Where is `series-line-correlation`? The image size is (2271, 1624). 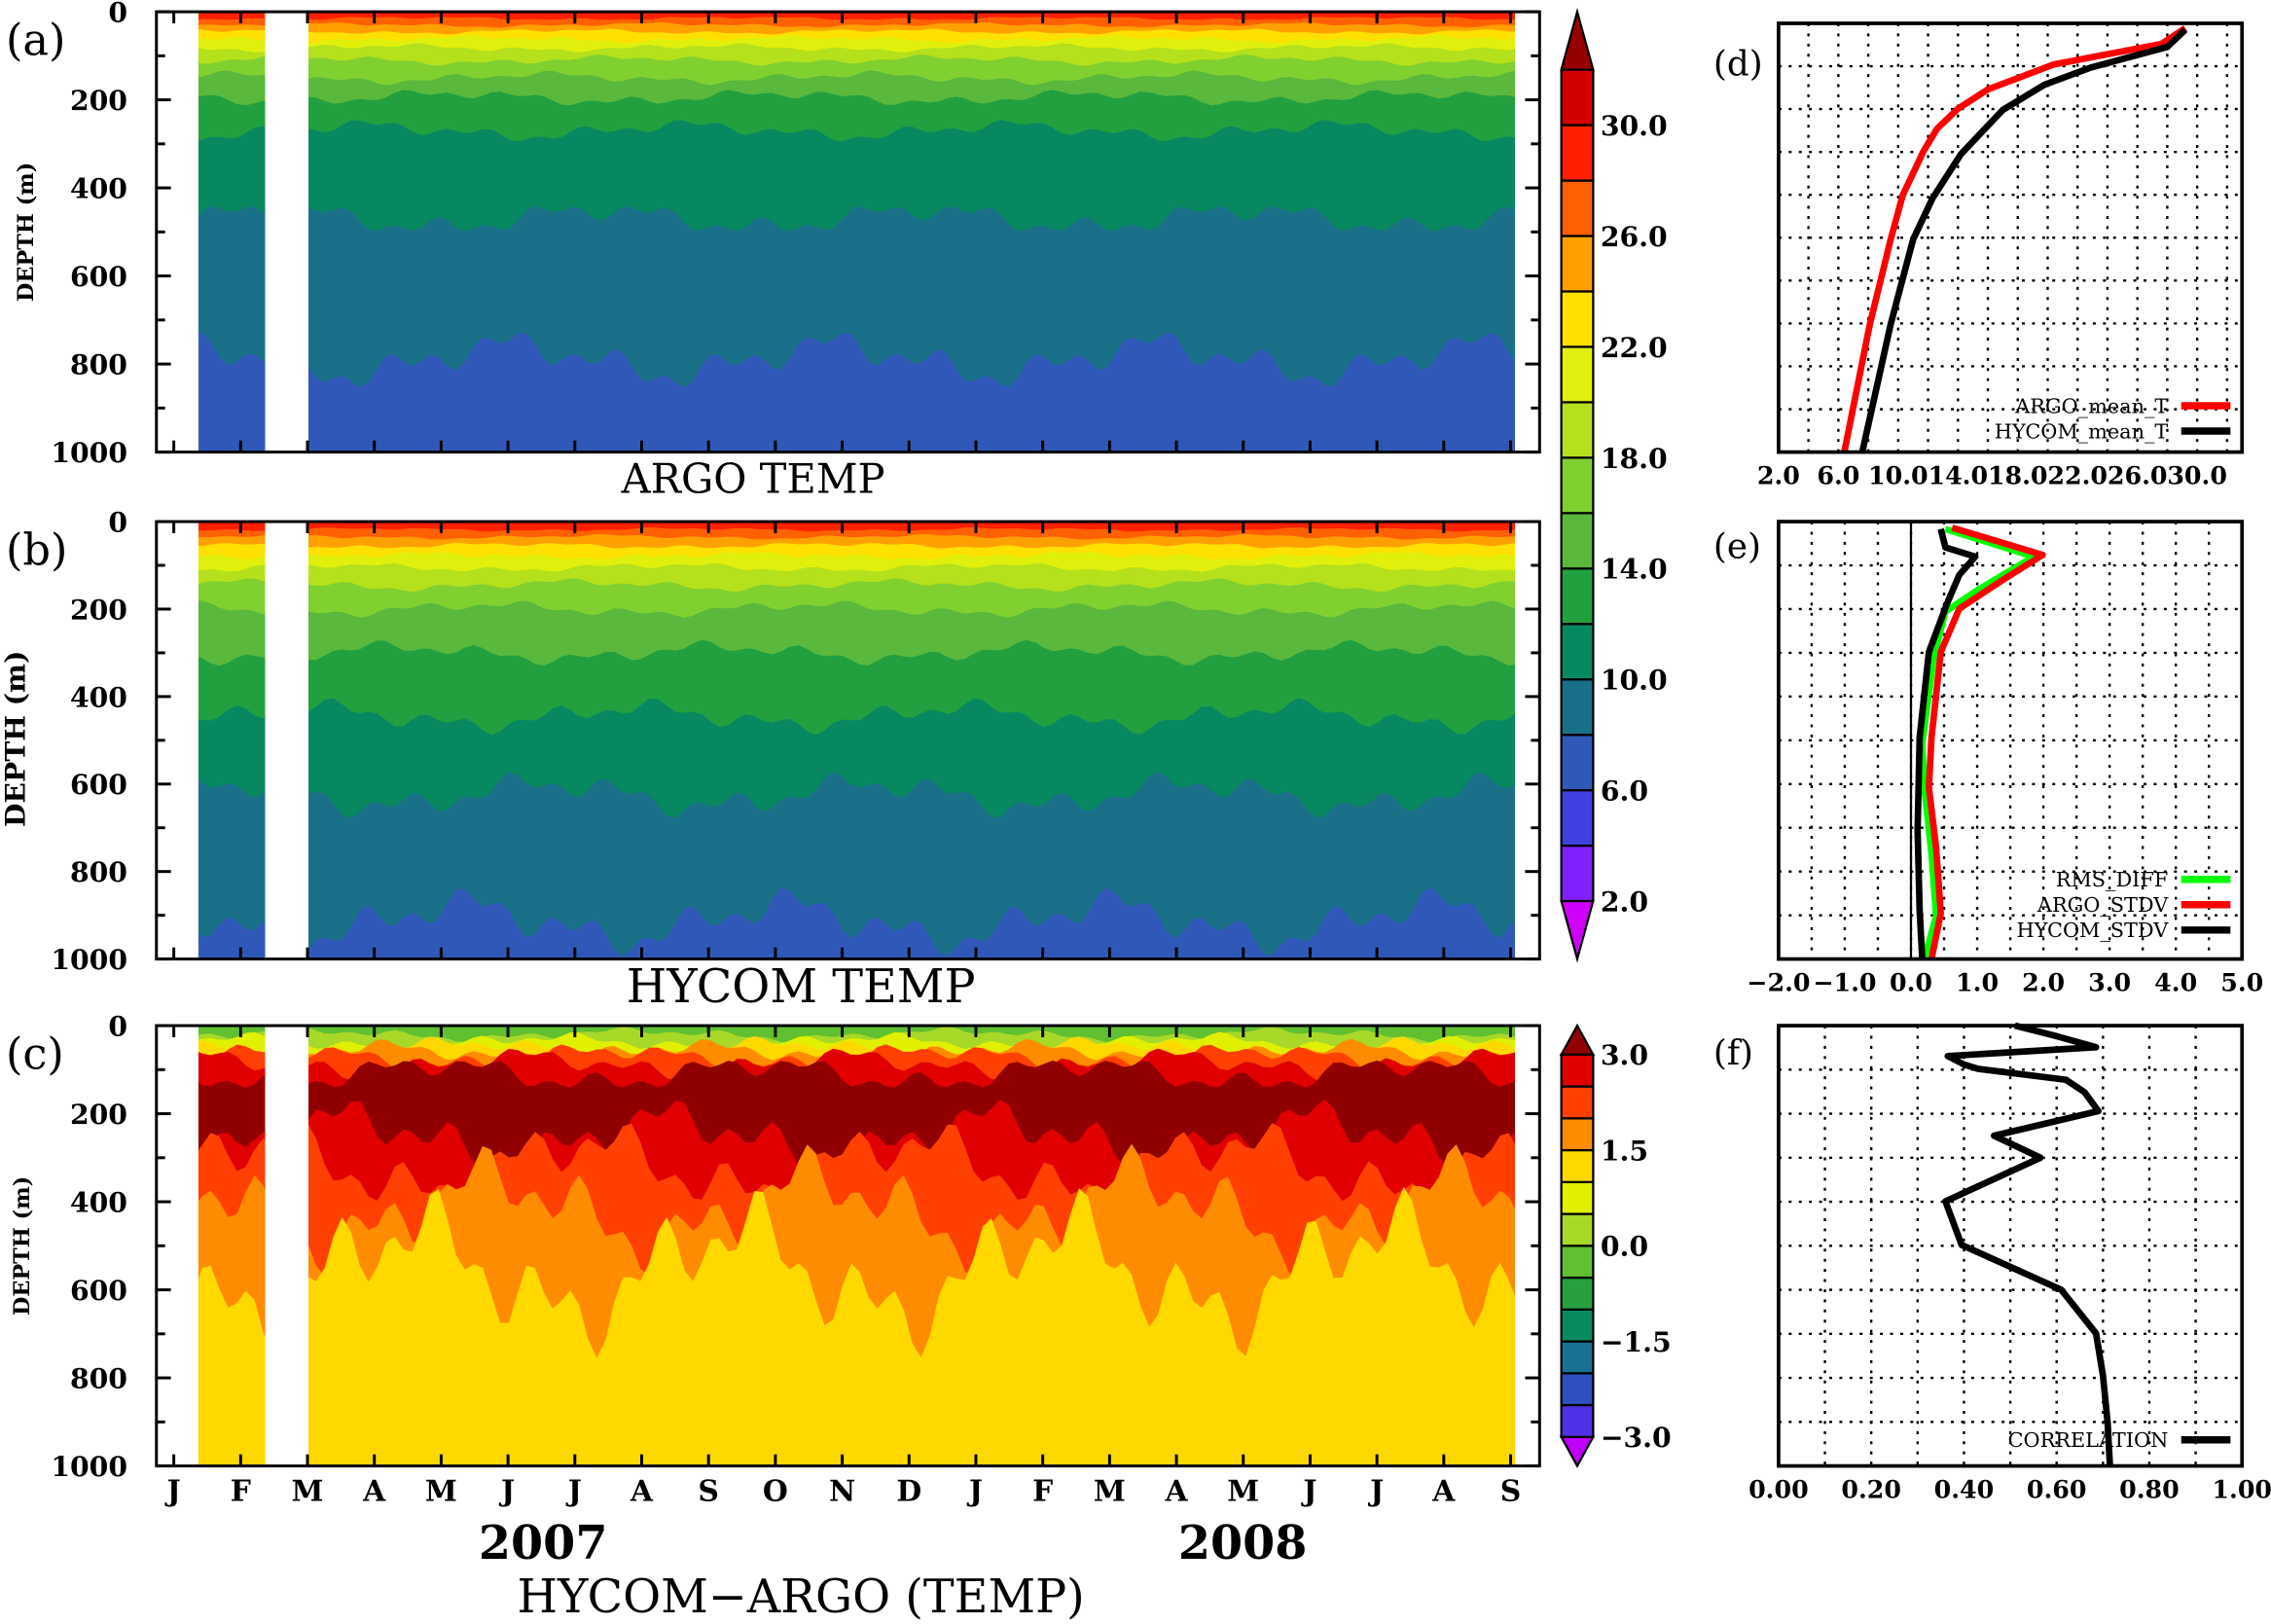 series-line-correlation is located at coordinates (2027, 1244).